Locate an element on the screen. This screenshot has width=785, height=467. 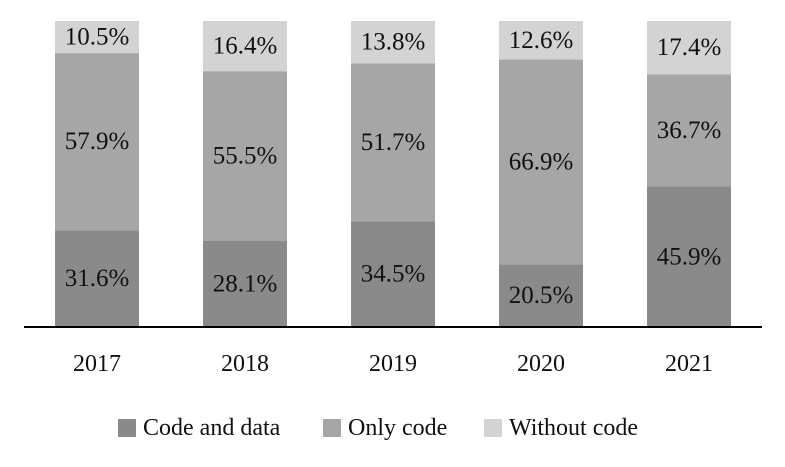
data-label-only-code-2017: 57.9% is located at coordinates (97, 141).